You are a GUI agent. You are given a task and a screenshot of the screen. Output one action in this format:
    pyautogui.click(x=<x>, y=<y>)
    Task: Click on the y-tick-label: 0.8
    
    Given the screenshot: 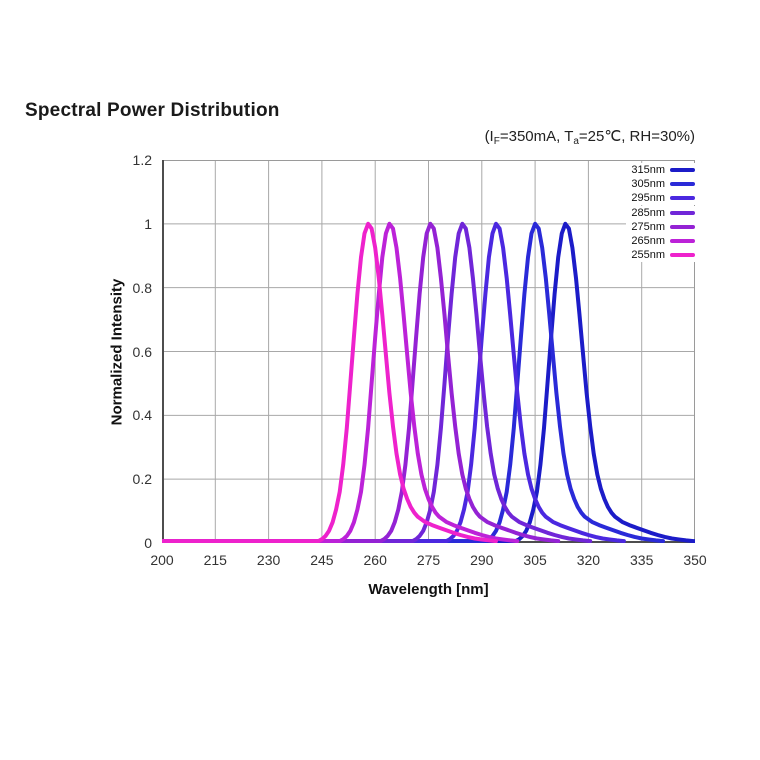 What is the action you would take?
    pyautogui.click(x=142, y=287)
    